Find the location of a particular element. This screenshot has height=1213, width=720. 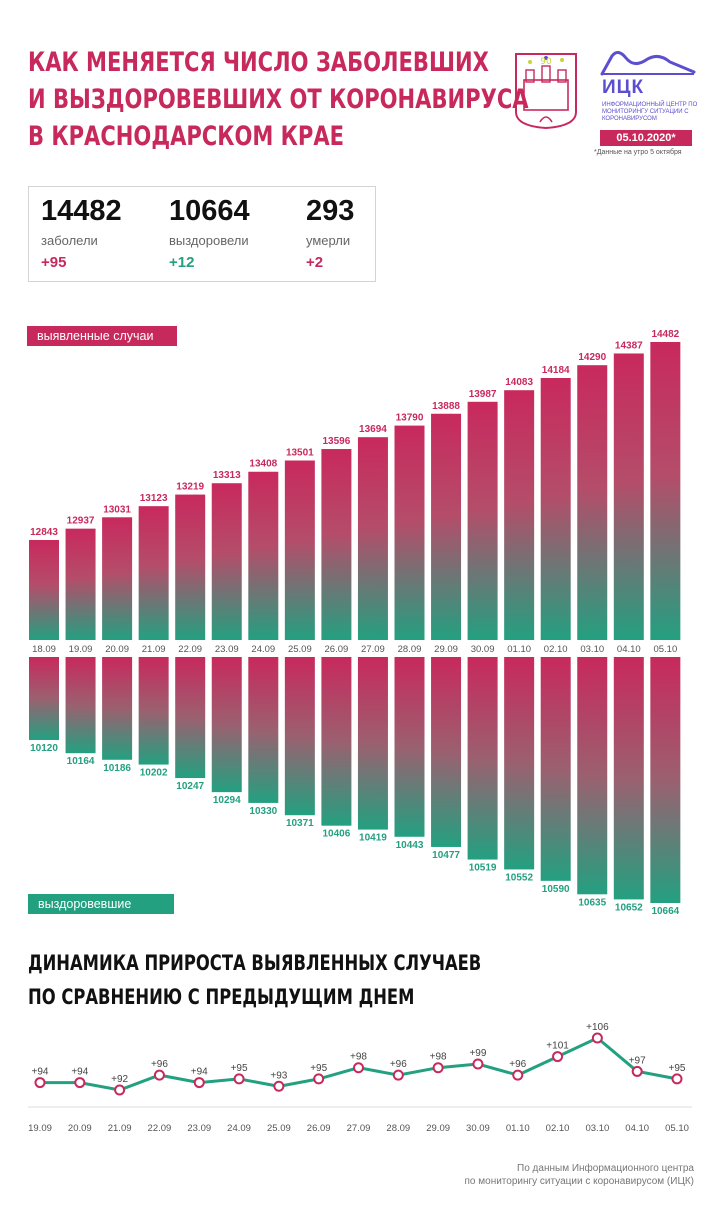

date-tick-22.09: 22.09 is located at coordinates (190, 649).